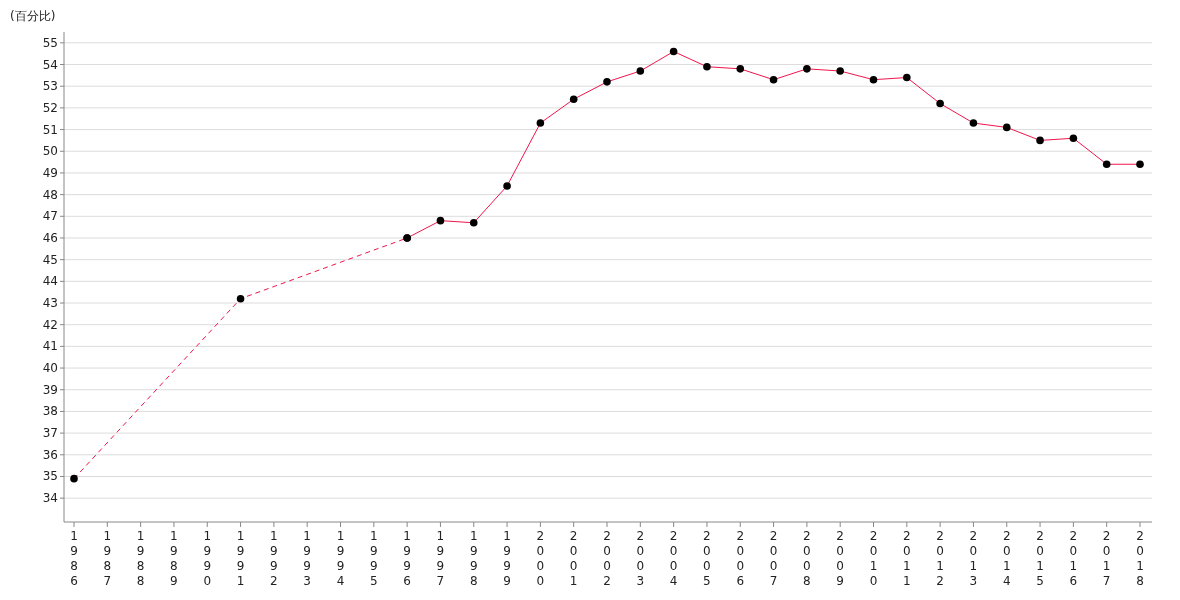  What do you see at coordinates (407, 558) in the screenshot?
I see `x-tick-label: 1996` at bounding box center [407, 558].